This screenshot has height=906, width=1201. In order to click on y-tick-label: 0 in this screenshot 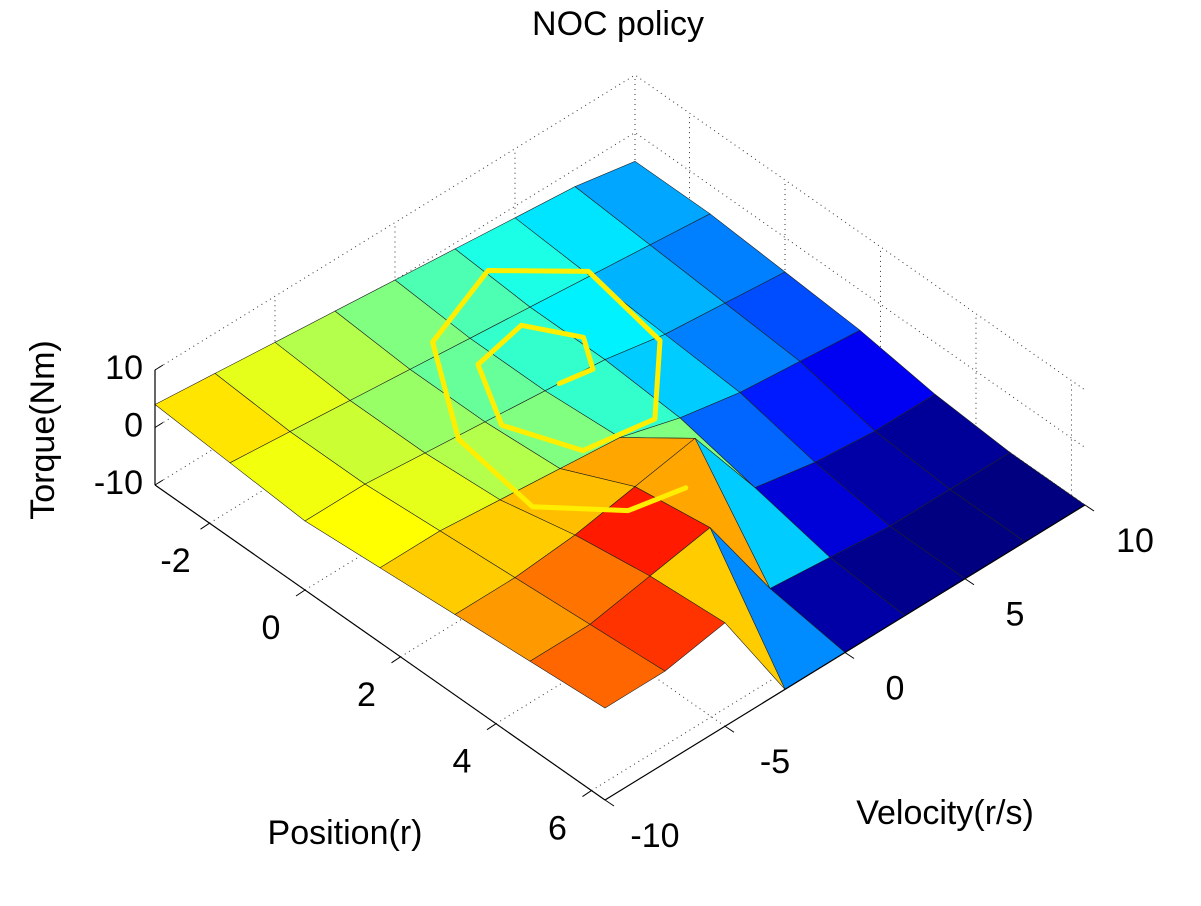, I will do `click(895, 688)`.